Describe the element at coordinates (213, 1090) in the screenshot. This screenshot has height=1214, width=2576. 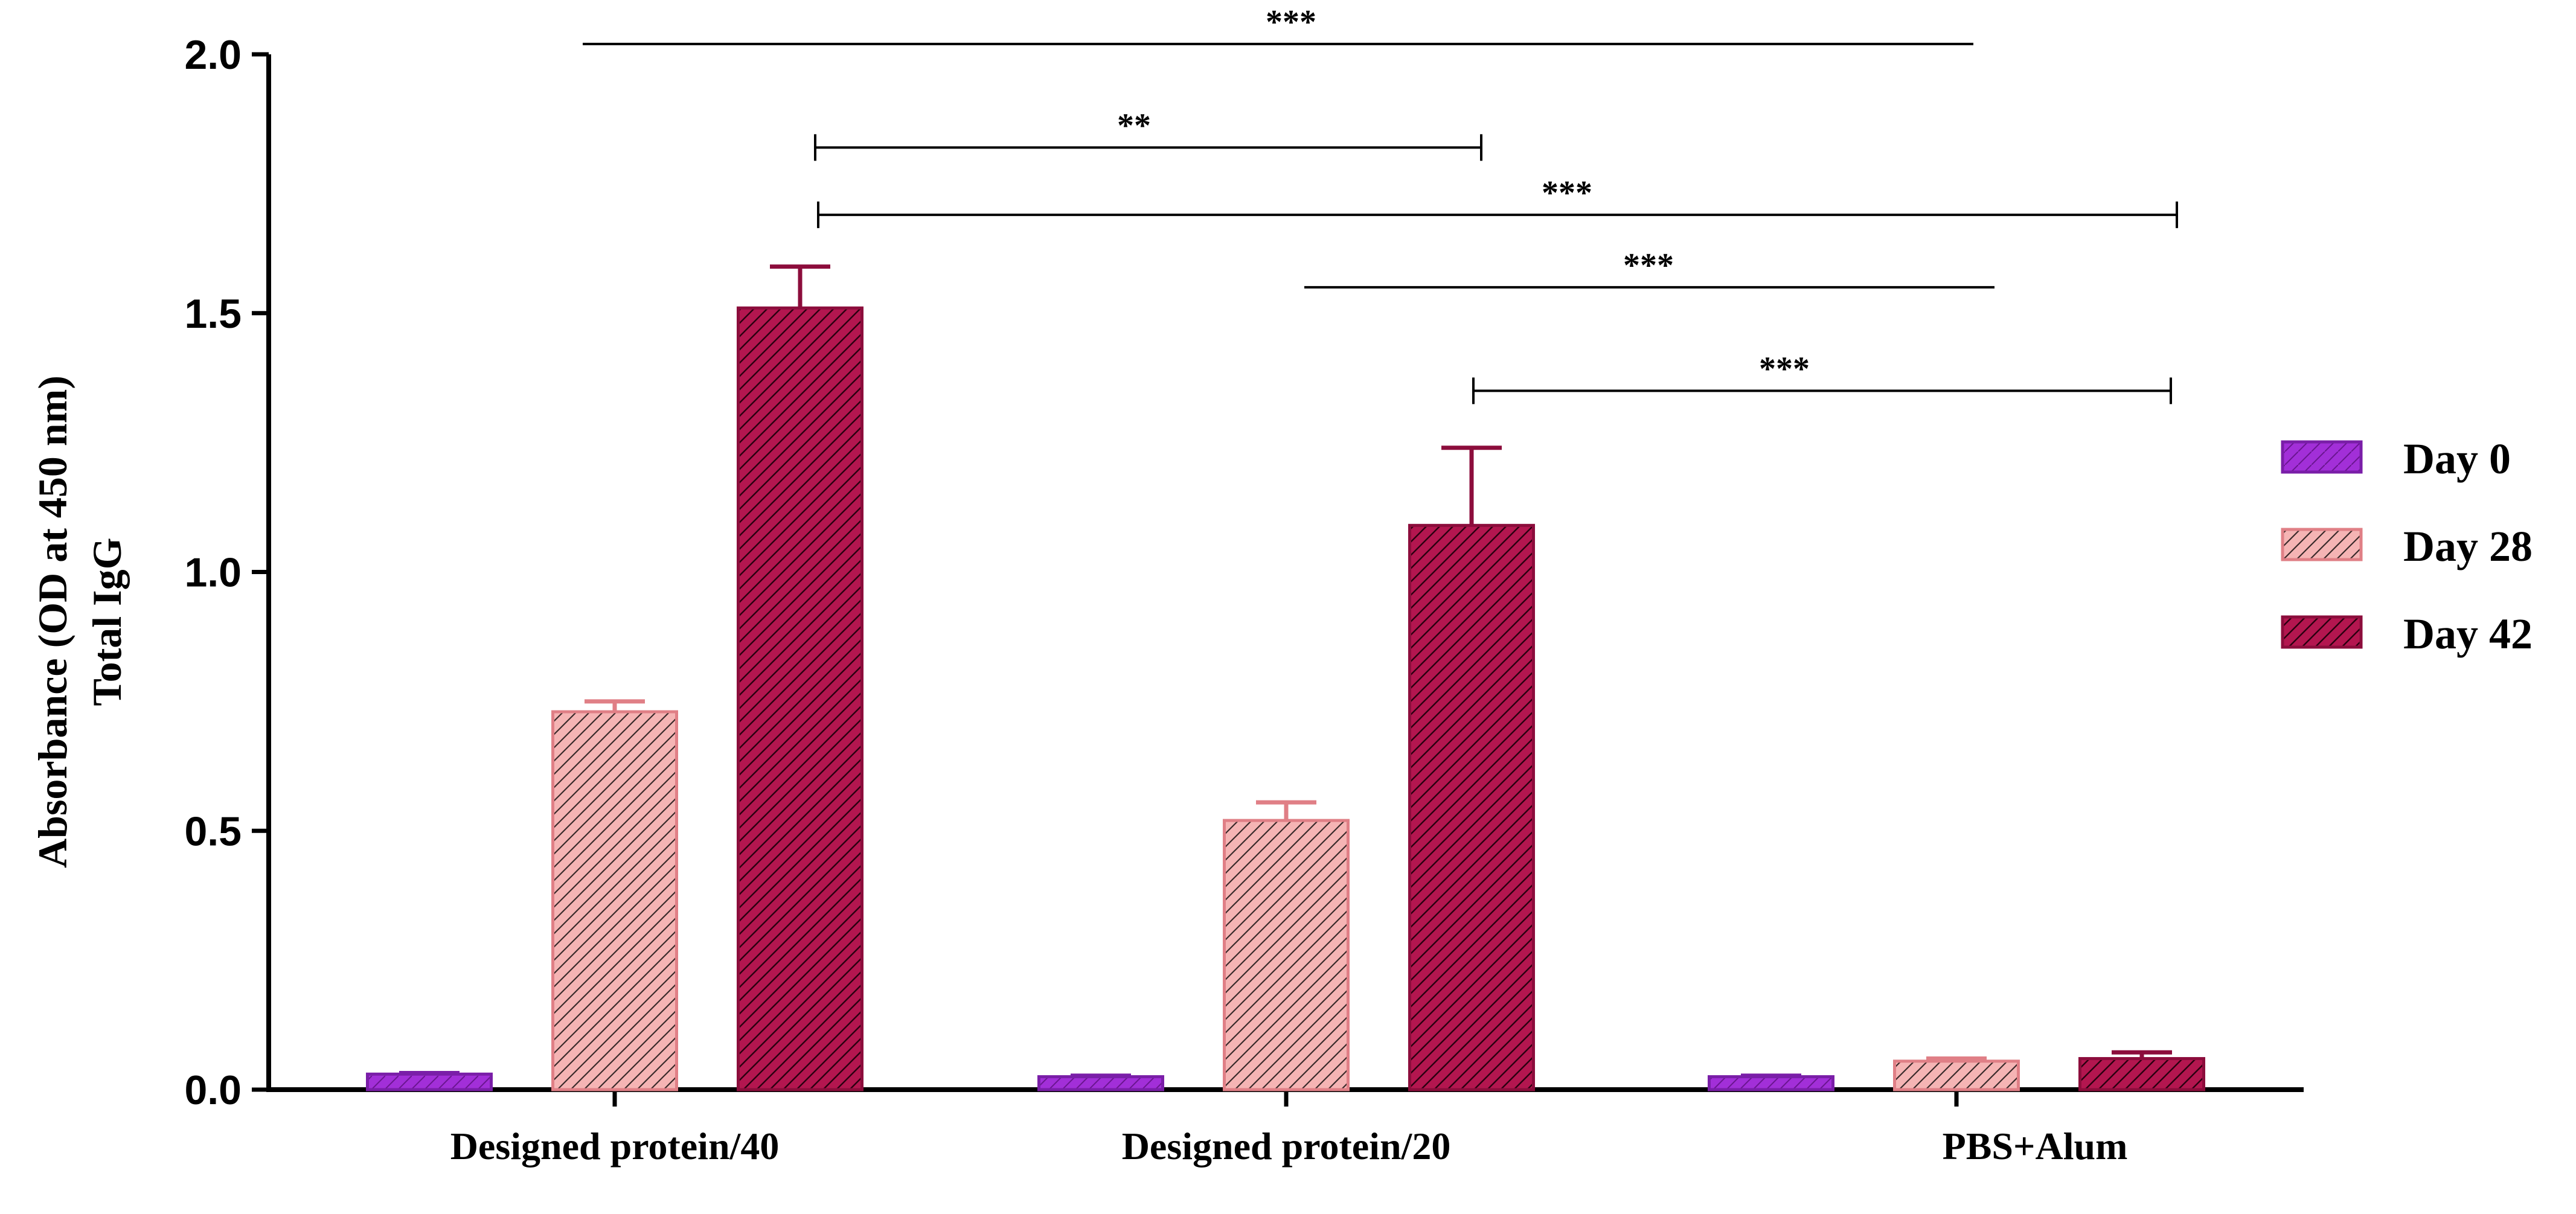
I see `y-tick-label: 0.0` at that location.